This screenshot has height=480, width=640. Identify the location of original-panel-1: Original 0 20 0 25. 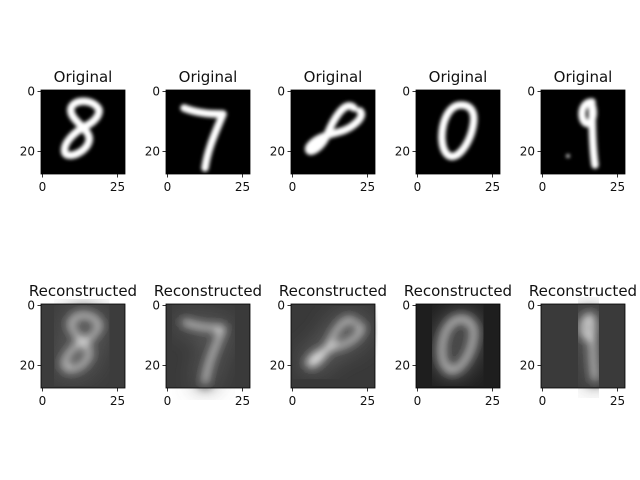
(73, 131).